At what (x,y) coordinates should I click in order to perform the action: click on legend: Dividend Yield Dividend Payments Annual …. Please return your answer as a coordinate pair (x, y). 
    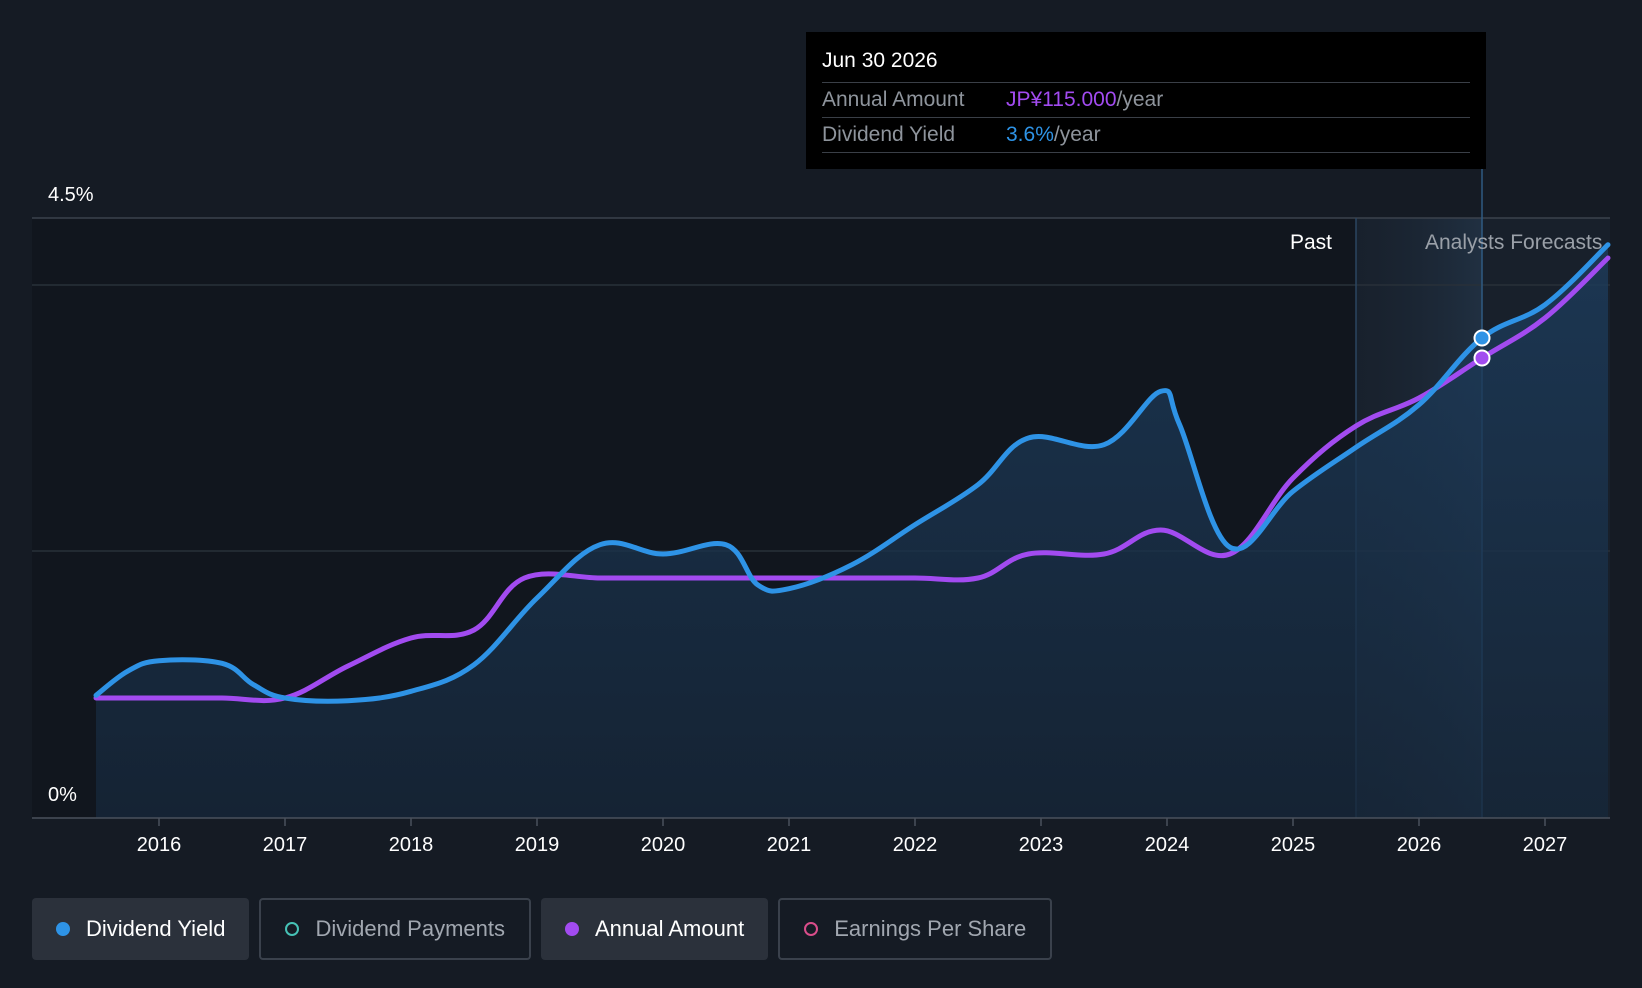
    Looking at the image, I should click on (542, 929).